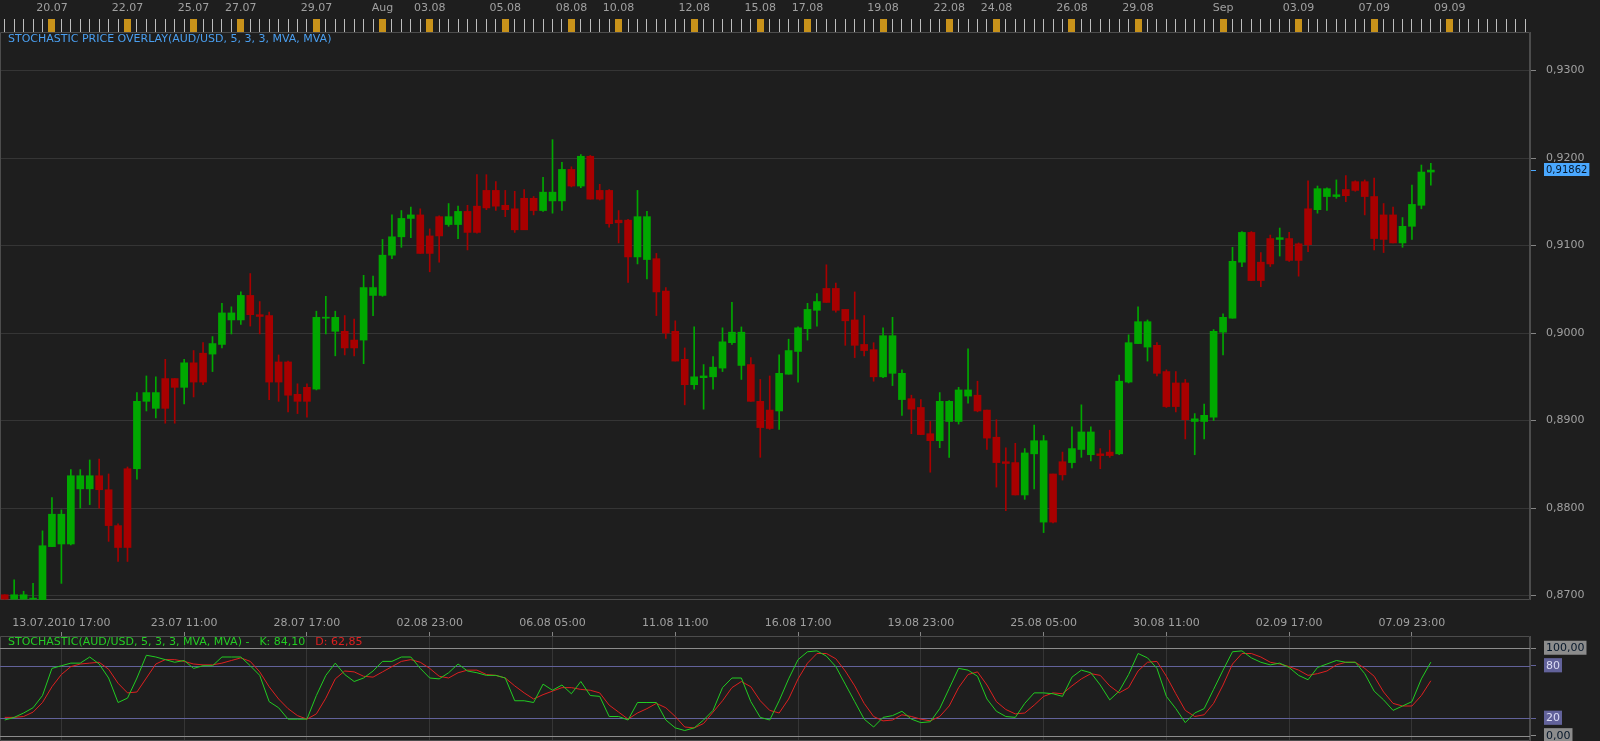  What do you see at coordinates (307, 623) in the screenshot?
I see `x-tick-label: 28.07 17:00` at bounding box center [307, 623].